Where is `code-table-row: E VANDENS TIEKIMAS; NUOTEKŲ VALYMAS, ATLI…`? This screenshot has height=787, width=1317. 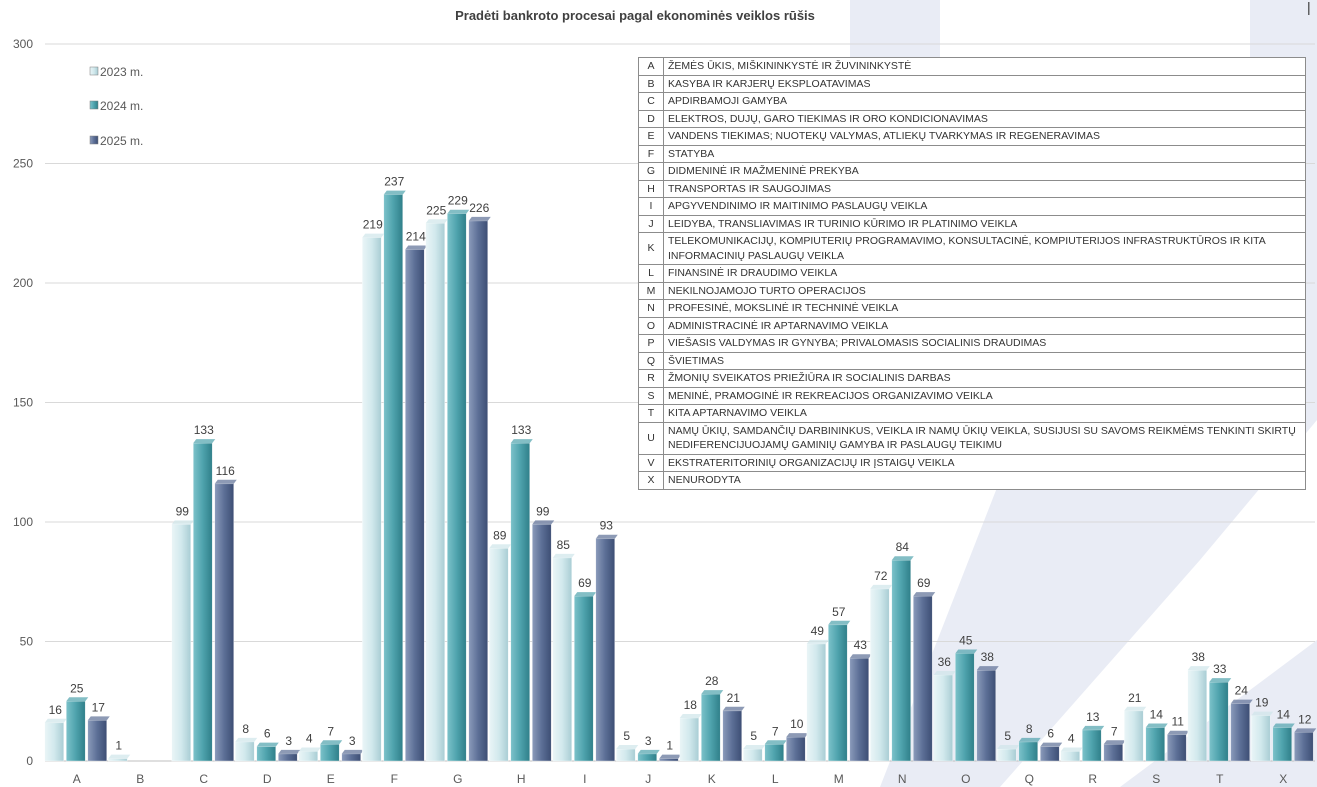
code-table-row: E VANDENS TIEKIMAS; NUOTEKŲ VALYMAS, ATLI… is located at coordinates (972, 136).